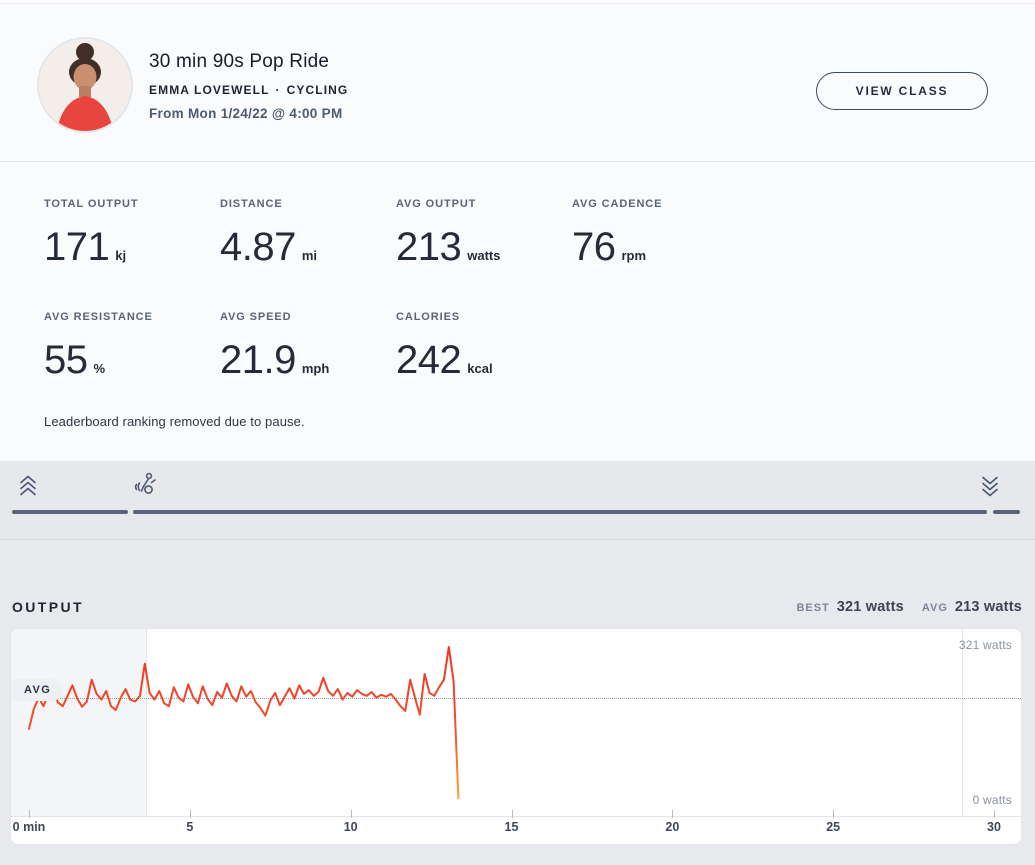  What do you see at coordinates (990, 488) in the screenshot?
I see `chevrons-down-icon` at bounding box center [990, 488].